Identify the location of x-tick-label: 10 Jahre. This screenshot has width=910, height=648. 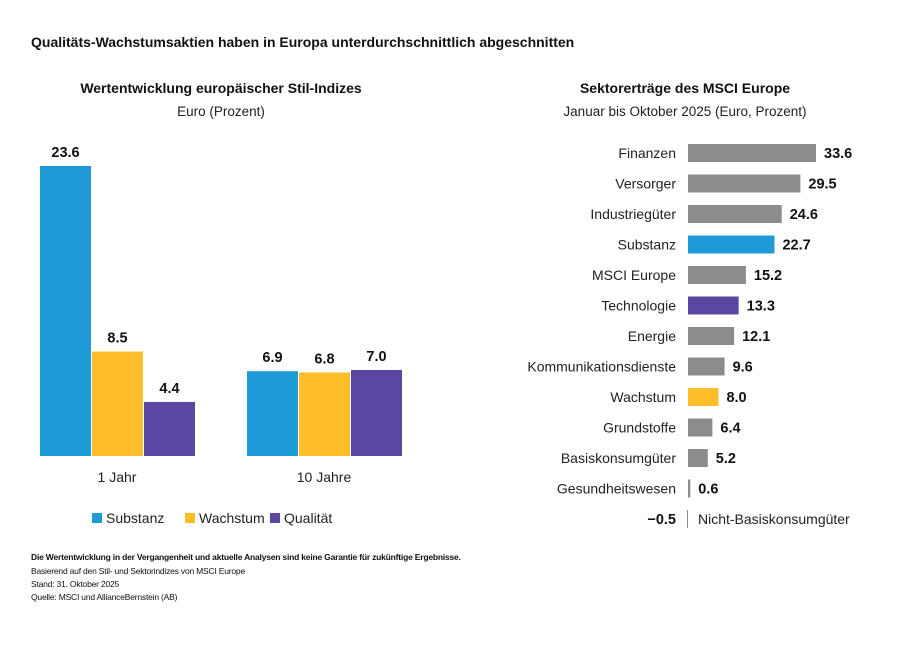
(324, 477).